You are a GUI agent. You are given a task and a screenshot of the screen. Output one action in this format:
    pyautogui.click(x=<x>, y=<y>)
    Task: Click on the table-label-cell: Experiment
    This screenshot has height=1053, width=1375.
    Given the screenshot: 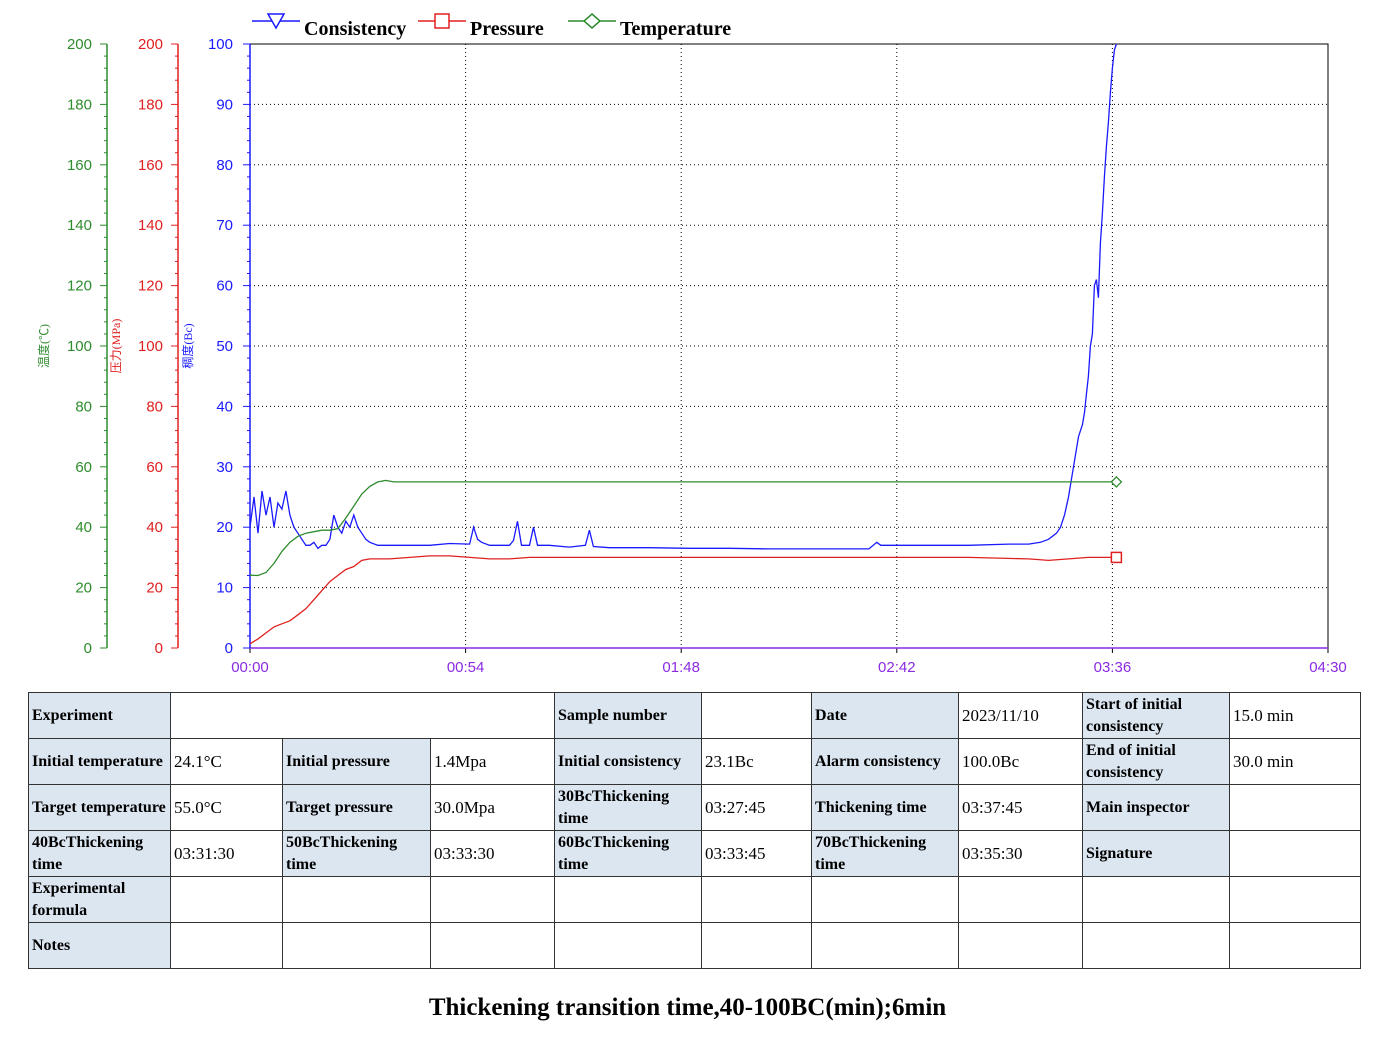 What is the action you would take?
    pyautogui.click(x=99, y=715)
    